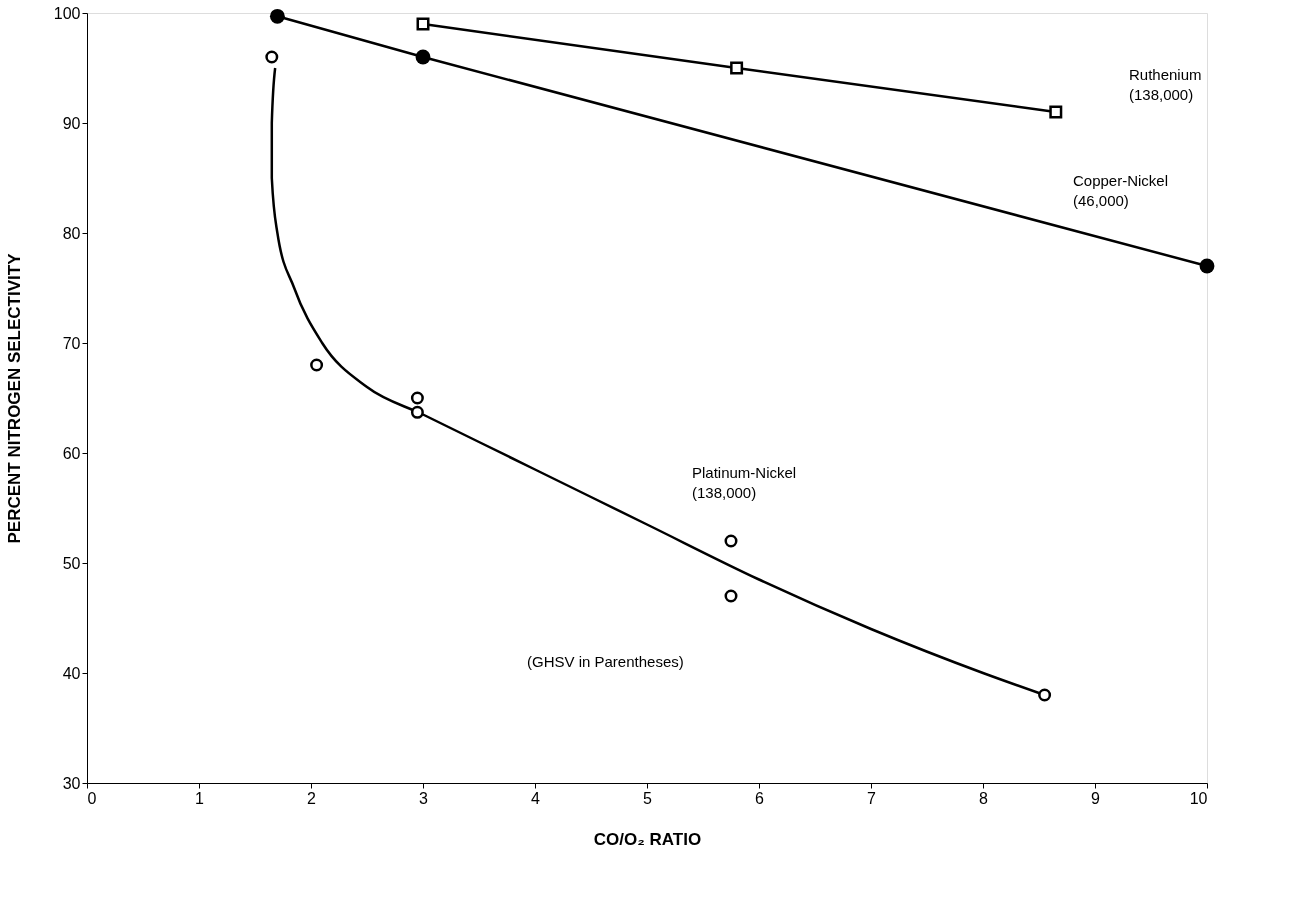 This screenshot has width=1298, height=914. I want to click on x-tick-label: 5, so click(648, 798).